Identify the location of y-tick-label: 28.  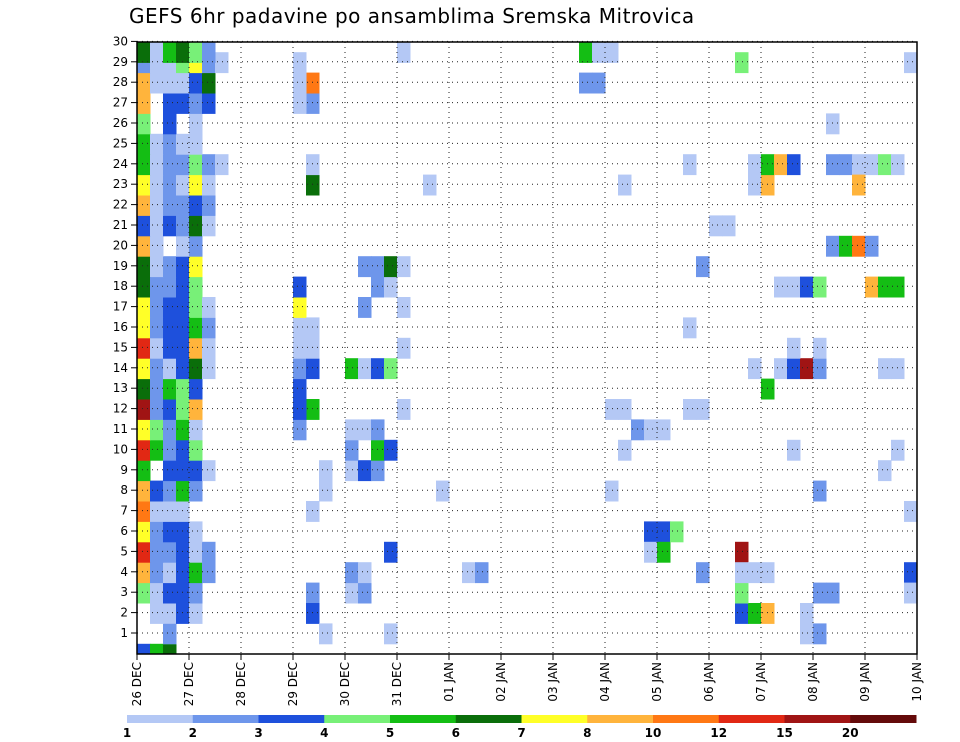
(120, 82).